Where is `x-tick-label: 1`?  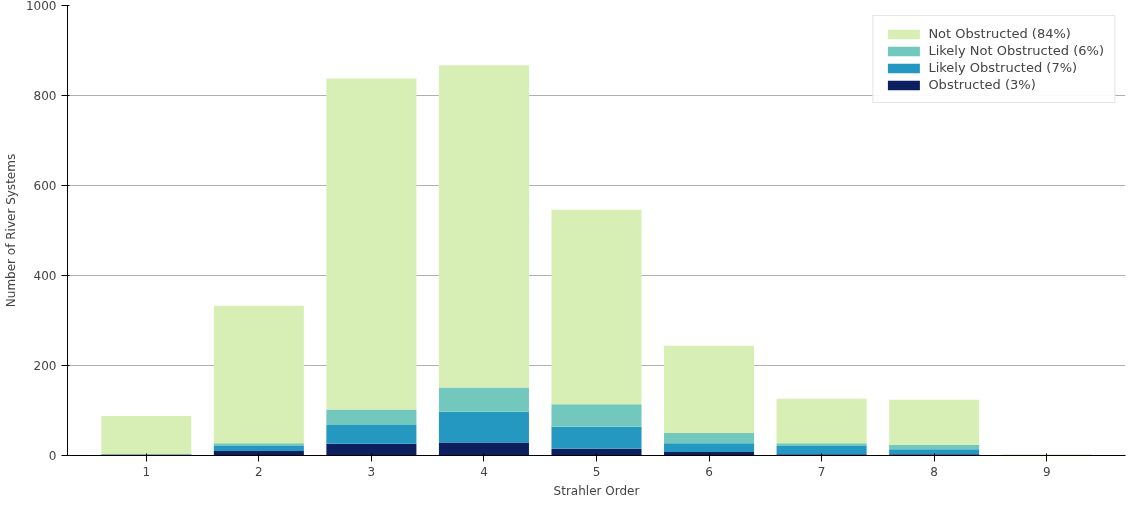 x-tick-label: 1 is located at coordinates (146, 471).